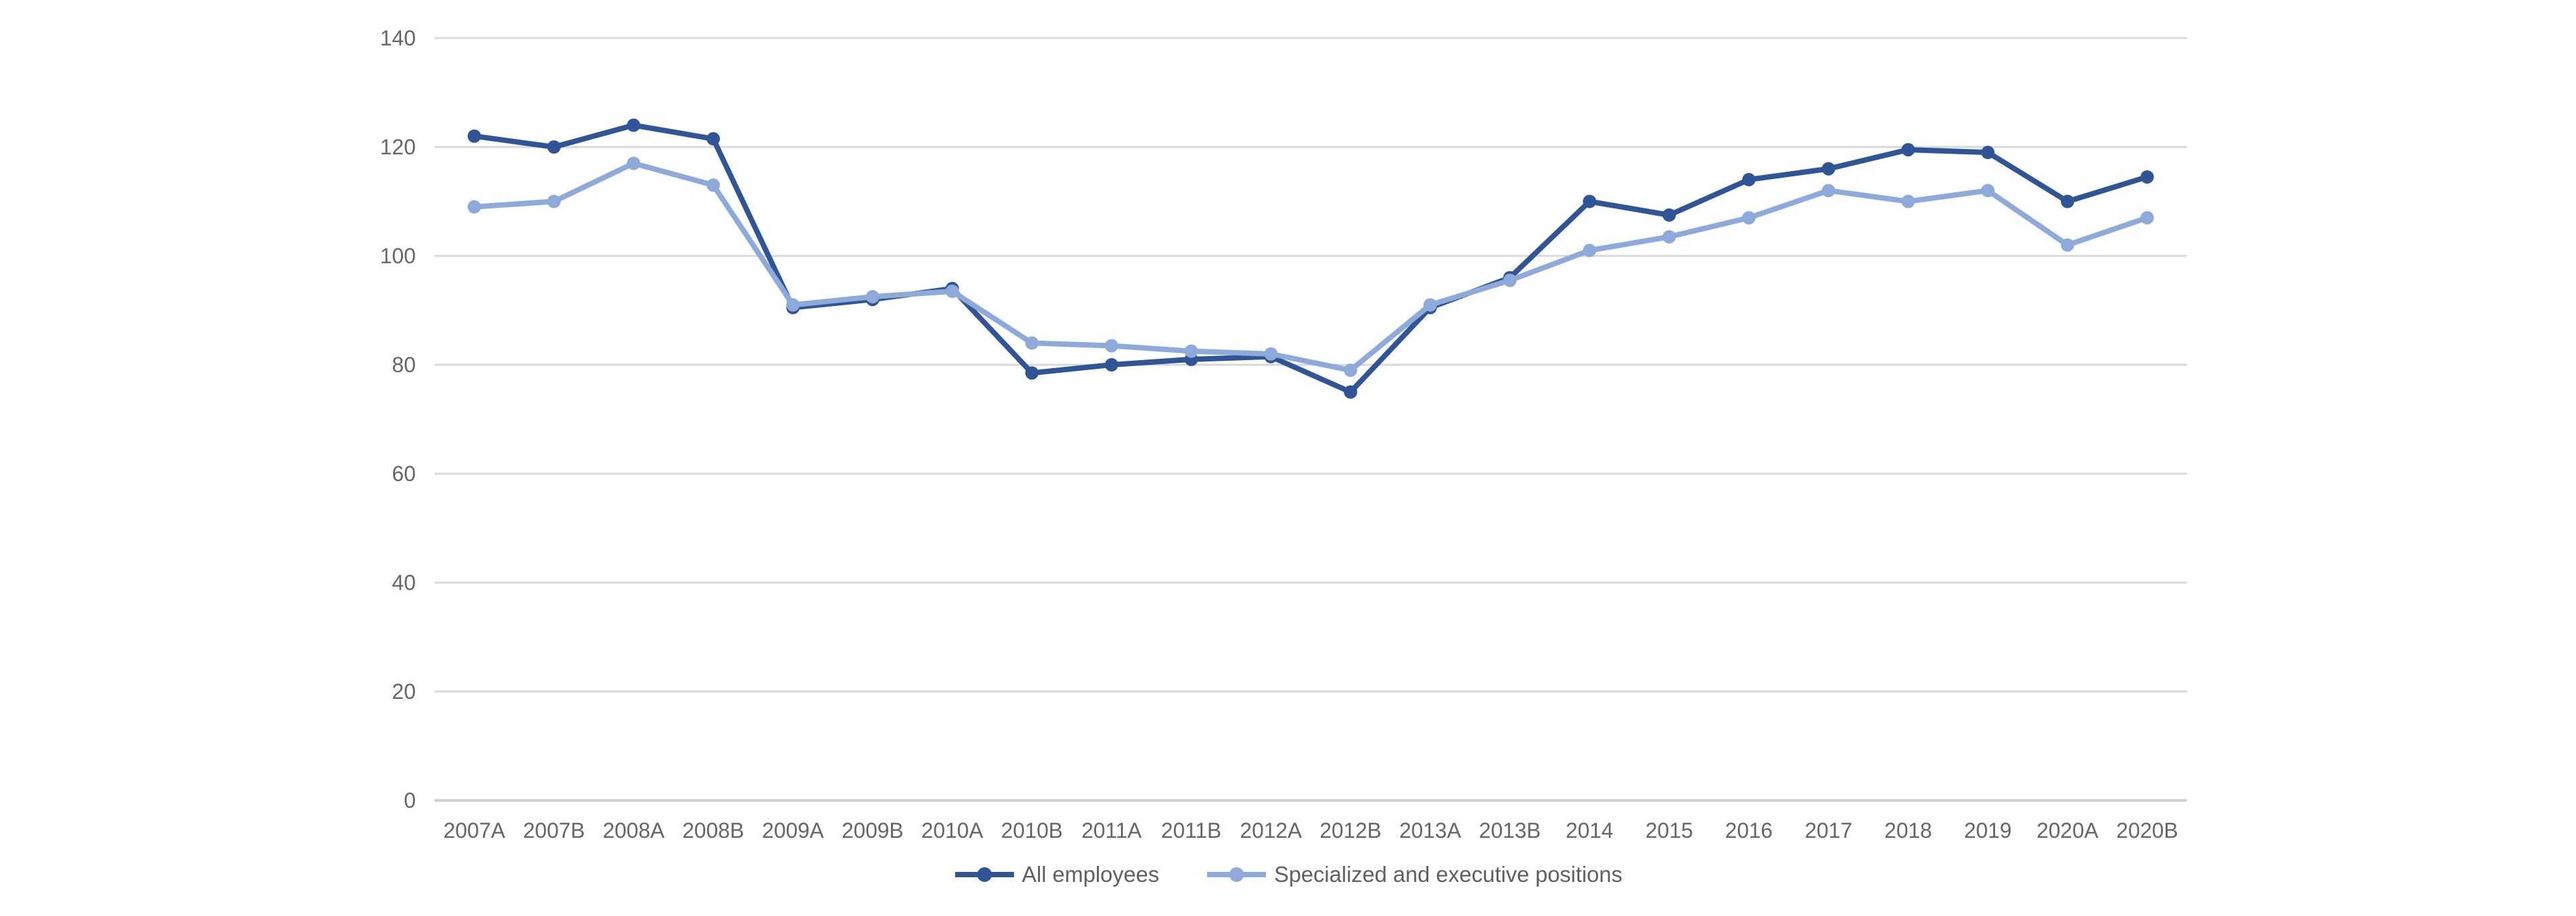 The image size is (2576, 916). Describe the element at coordinates (1987, 830) in the screenshot. I see `x-axis-tick-label: 2019` at that location.